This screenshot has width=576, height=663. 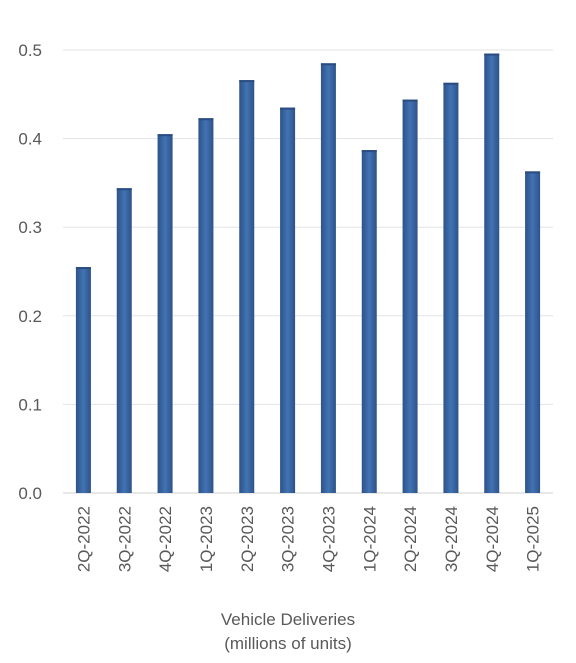 What do you see at coordinates (410, 539) in the screenshot?
I see `x-tick-label: 2Q-2024` at bounding box center [410, 539].